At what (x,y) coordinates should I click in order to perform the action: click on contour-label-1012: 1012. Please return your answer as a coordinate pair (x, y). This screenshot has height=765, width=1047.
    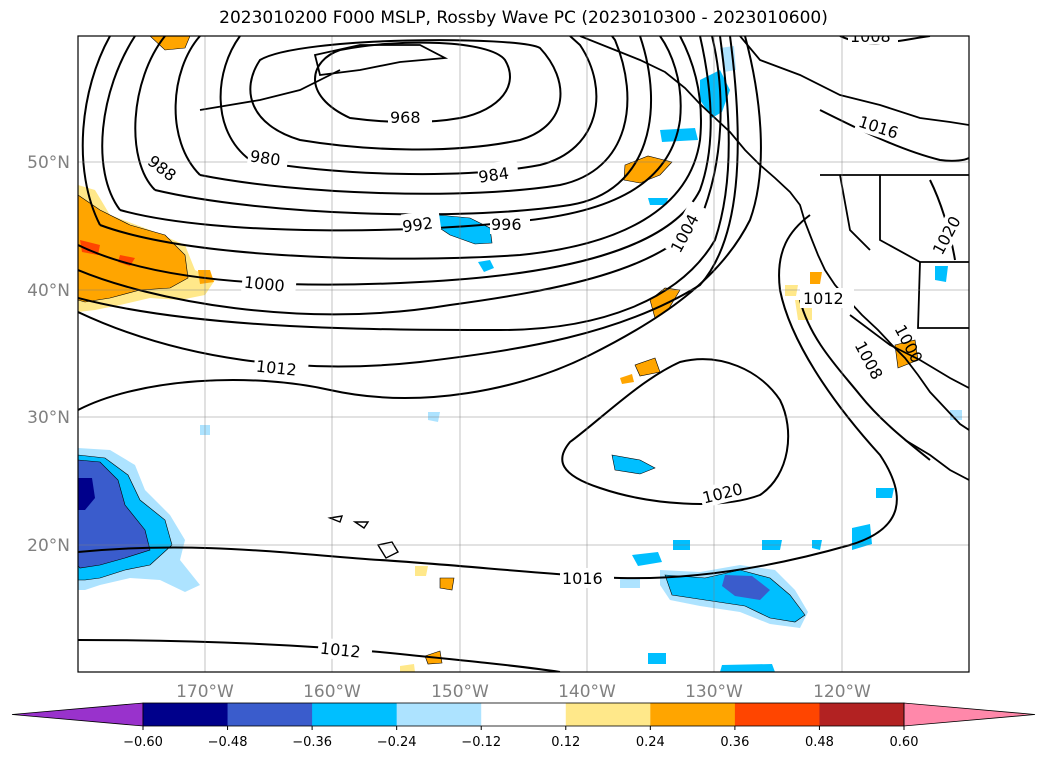
    Looking at the image, I should click on (276, 368).